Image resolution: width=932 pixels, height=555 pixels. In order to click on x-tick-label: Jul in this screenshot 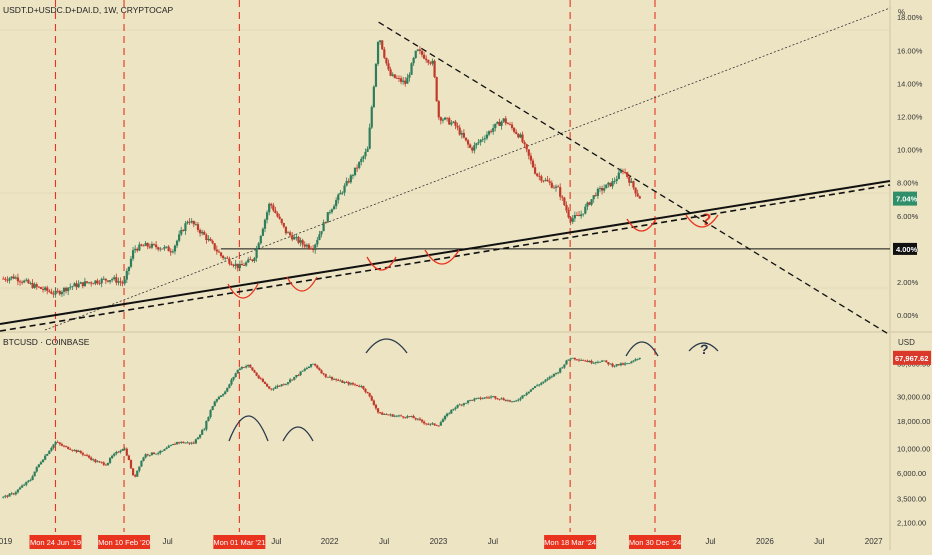, I will do `click(384, 541)`.